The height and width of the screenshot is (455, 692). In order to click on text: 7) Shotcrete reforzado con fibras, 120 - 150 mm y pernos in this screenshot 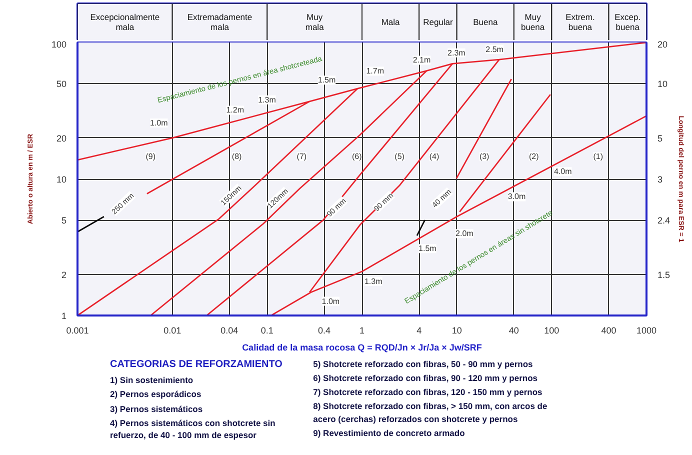, I will do `click(428, 392)`.